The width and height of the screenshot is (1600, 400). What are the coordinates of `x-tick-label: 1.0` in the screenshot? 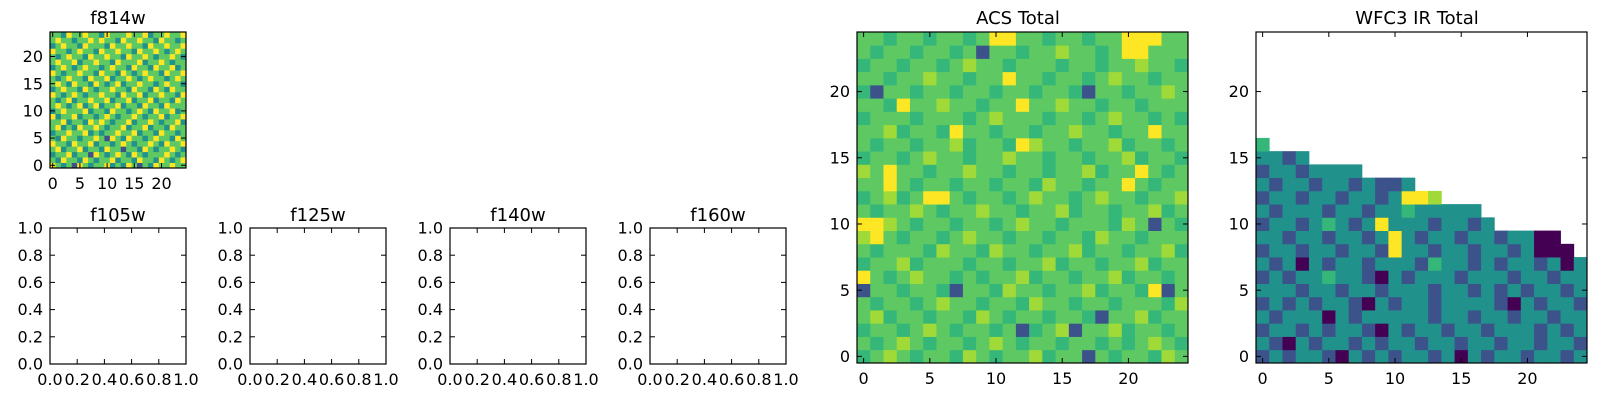 It's located at (585, 379).